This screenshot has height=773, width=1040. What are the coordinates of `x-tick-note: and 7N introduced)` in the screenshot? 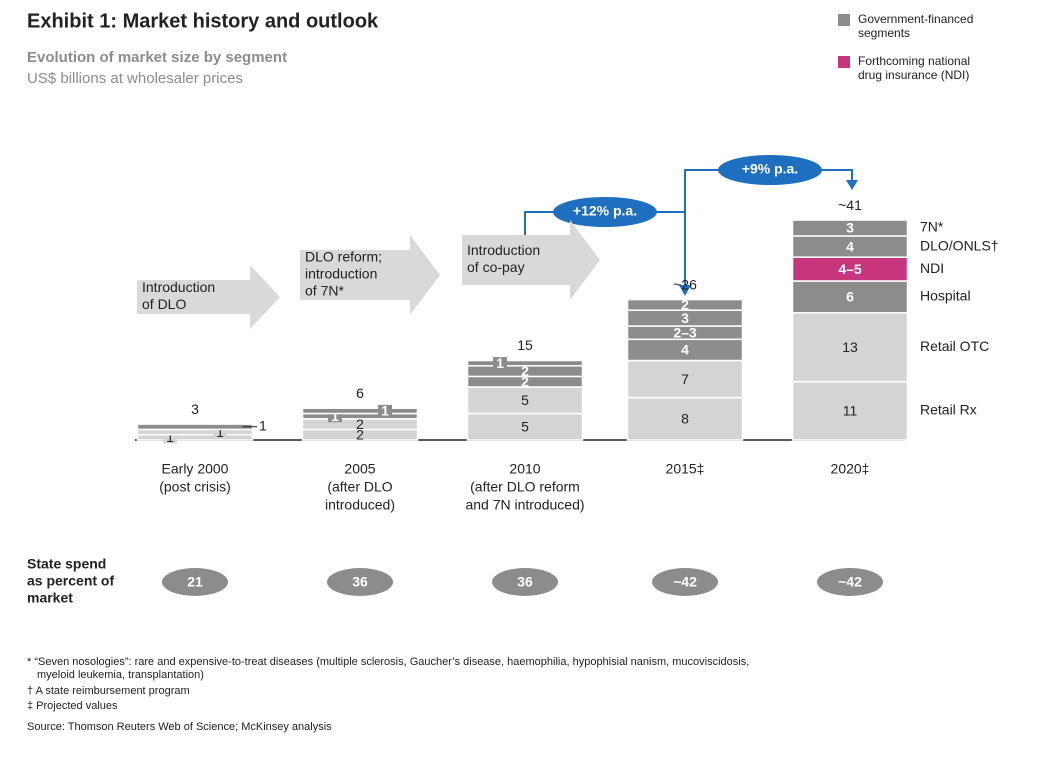 It's located at (524, 505).